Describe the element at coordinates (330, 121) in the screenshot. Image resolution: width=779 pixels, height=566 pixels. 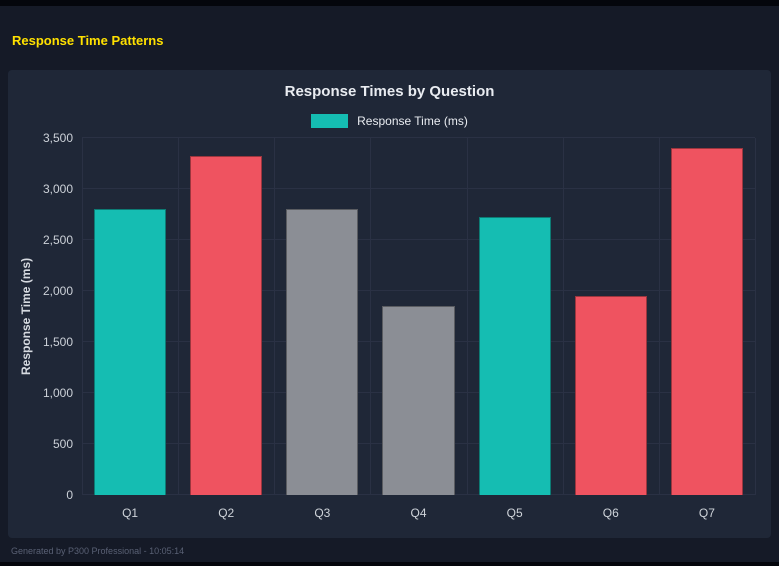
I see `legend-swatch` at that location.